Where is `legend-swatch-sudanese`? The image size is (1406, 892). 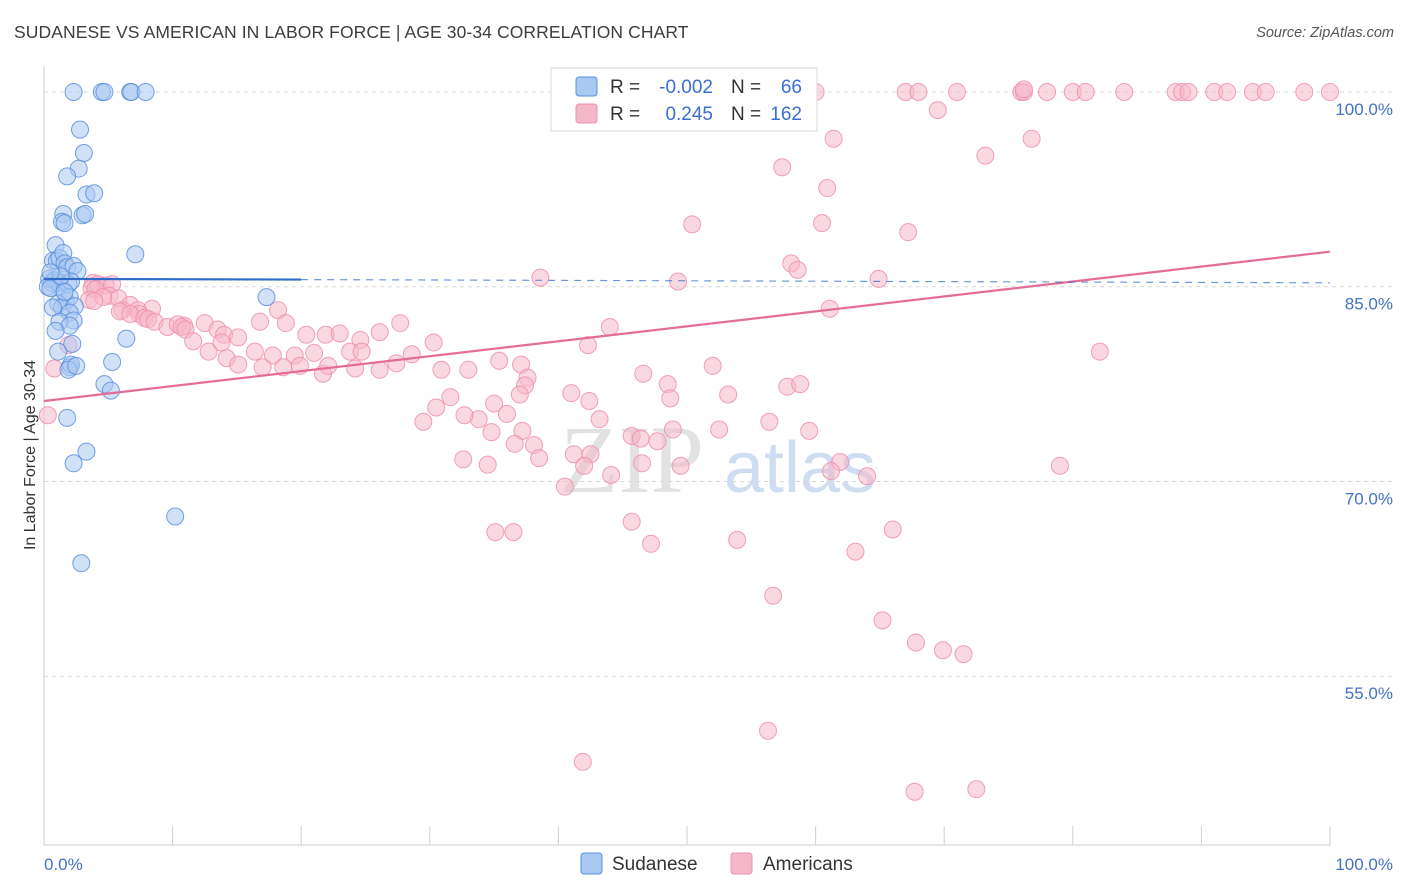
legend-swatch-sudanese is located at coordinates (586, 86).